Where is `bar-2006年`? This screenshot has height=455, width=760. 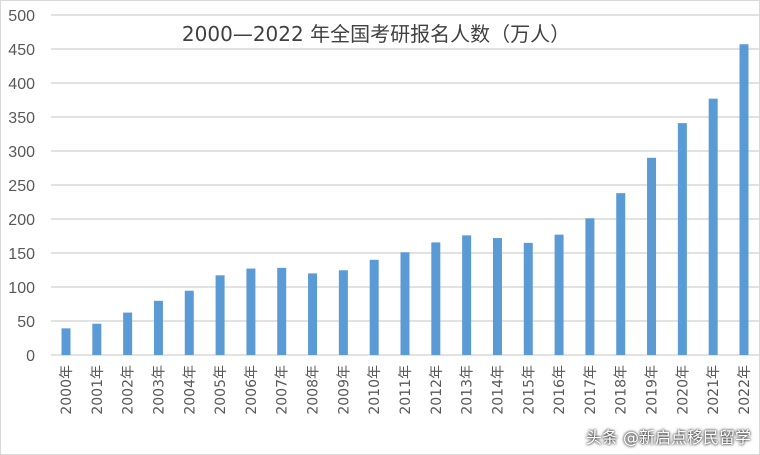
bar-2006年 is located at coordinates (251, 311).